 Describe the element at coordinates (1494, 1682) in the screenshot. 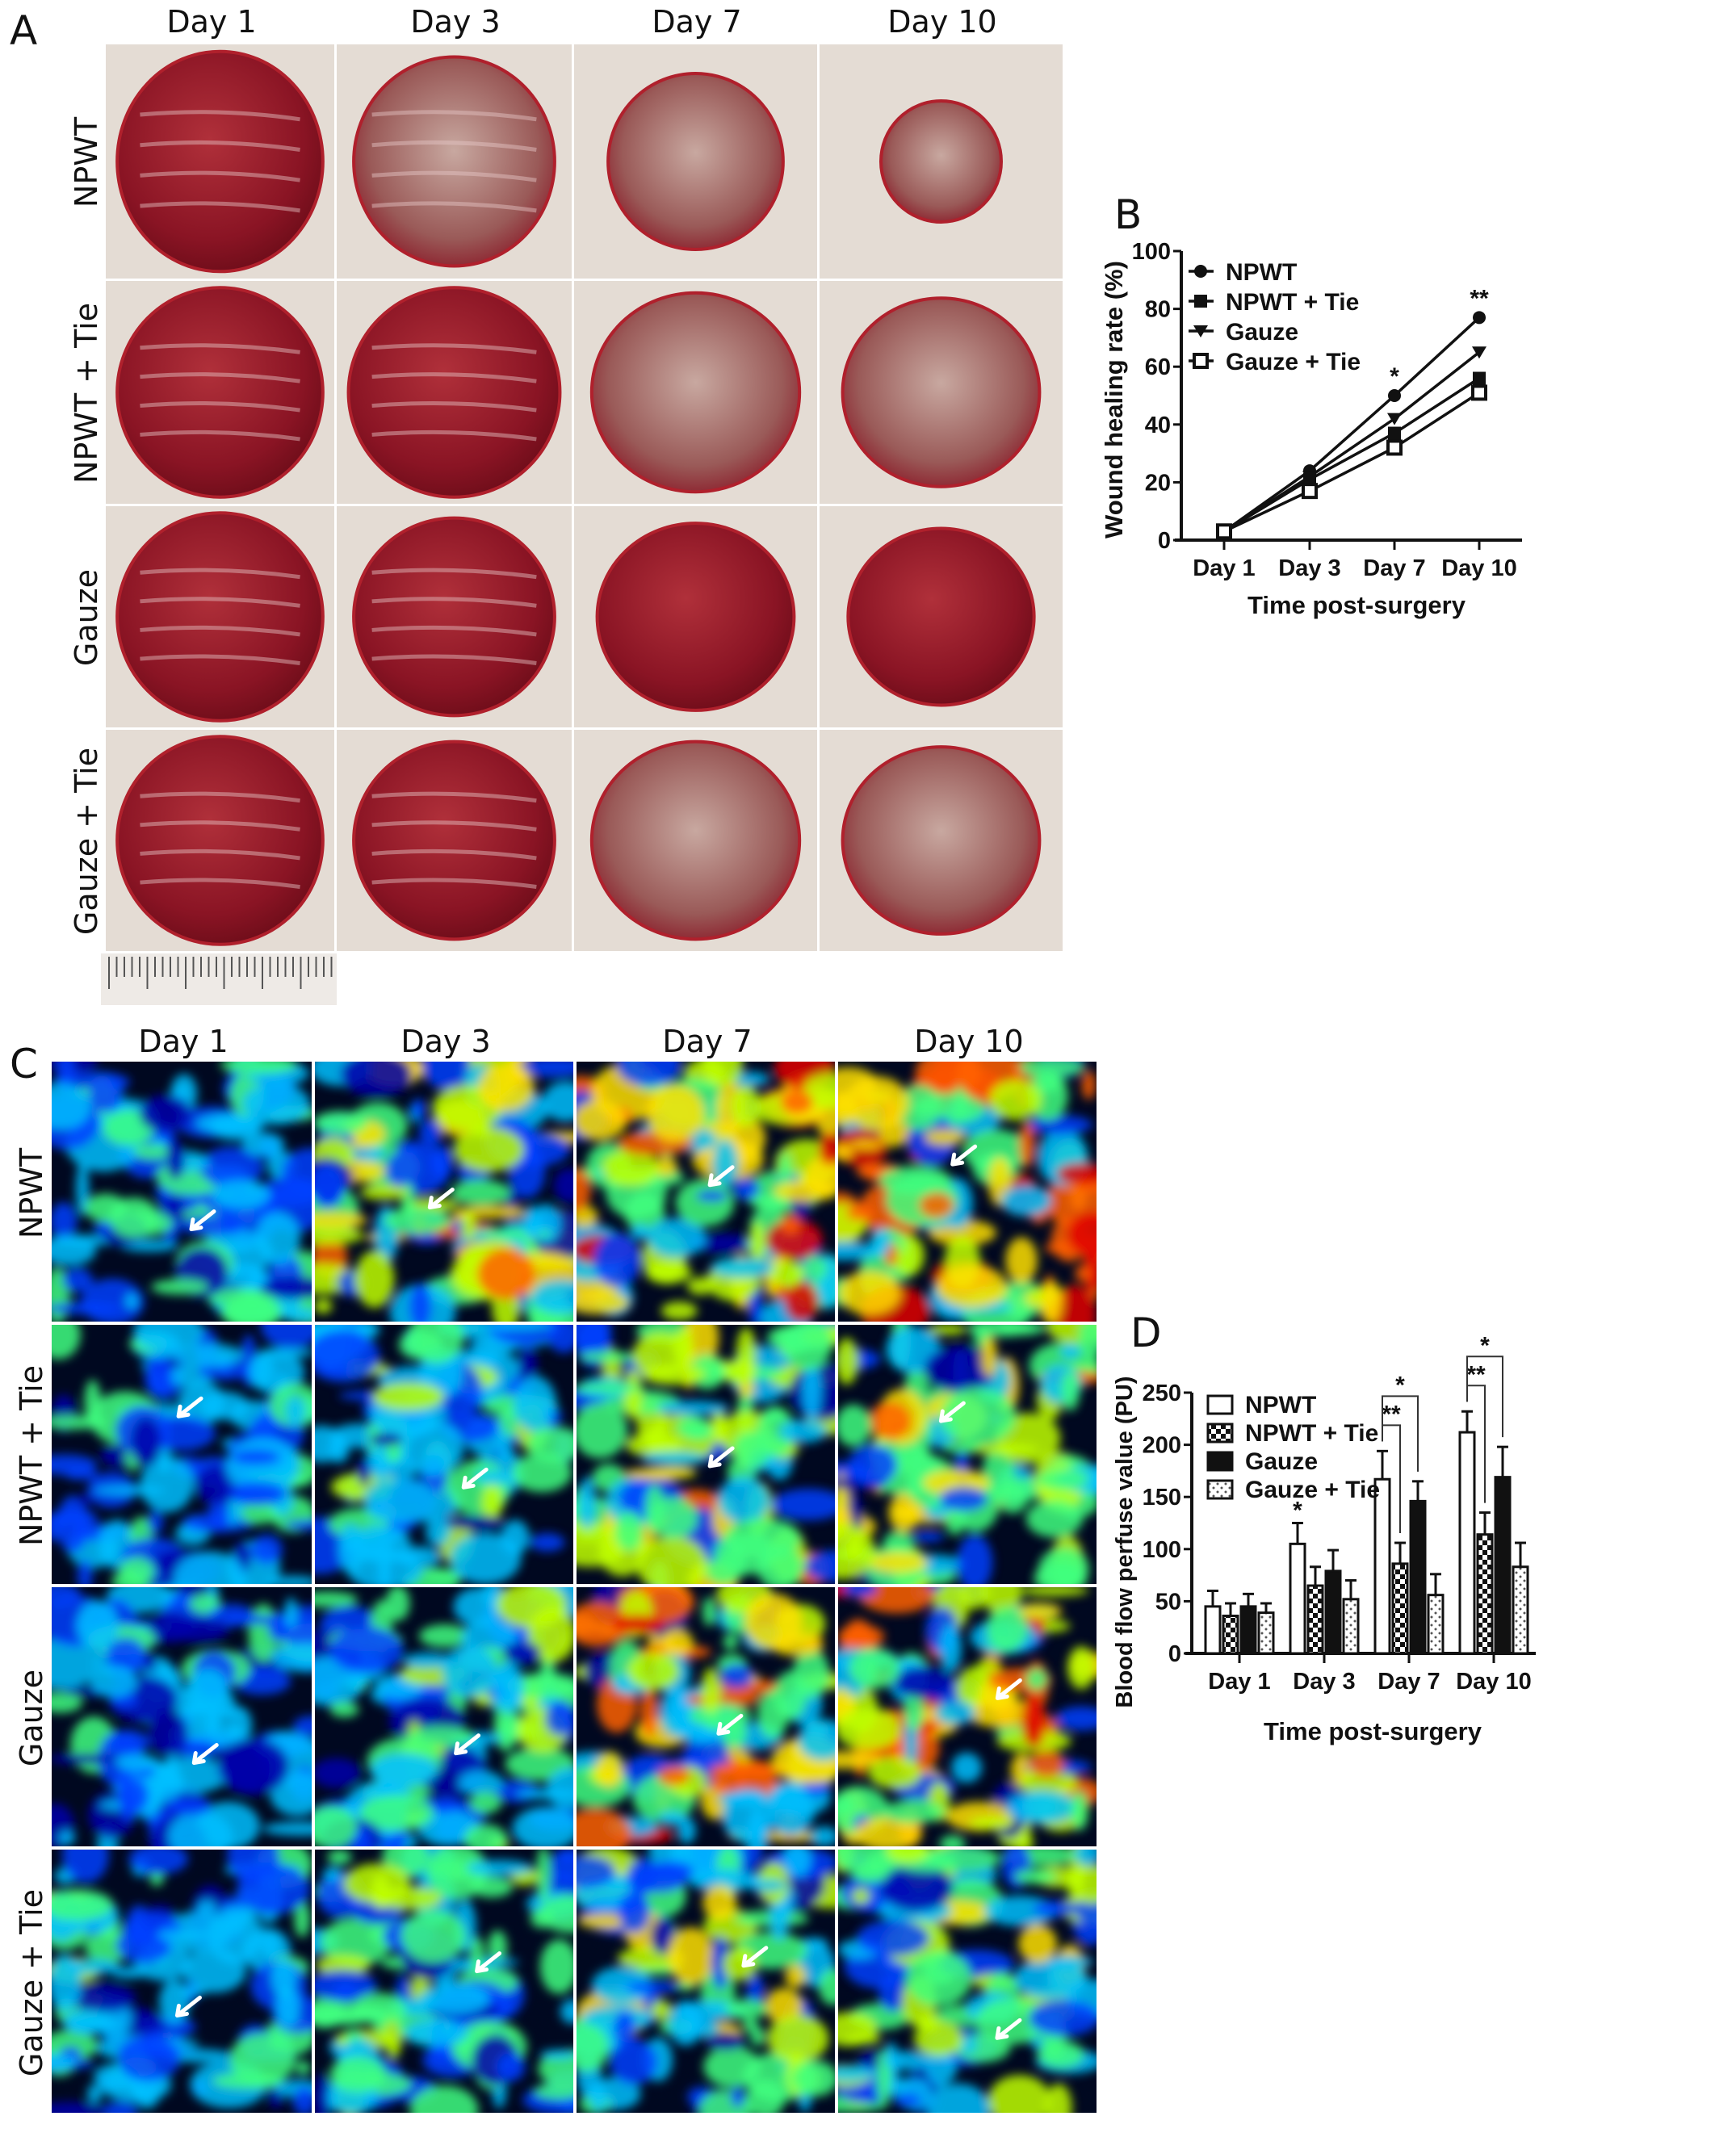

I see `x-tick-label: Day 10` at that location.